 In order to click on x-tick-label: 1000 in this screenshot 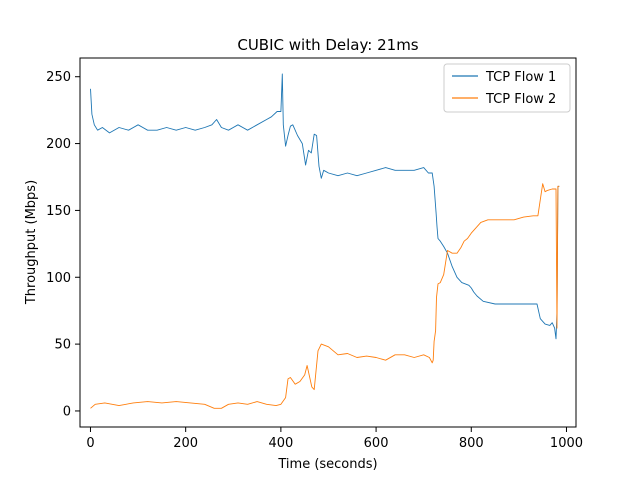, I will do `click(566, 443)`.